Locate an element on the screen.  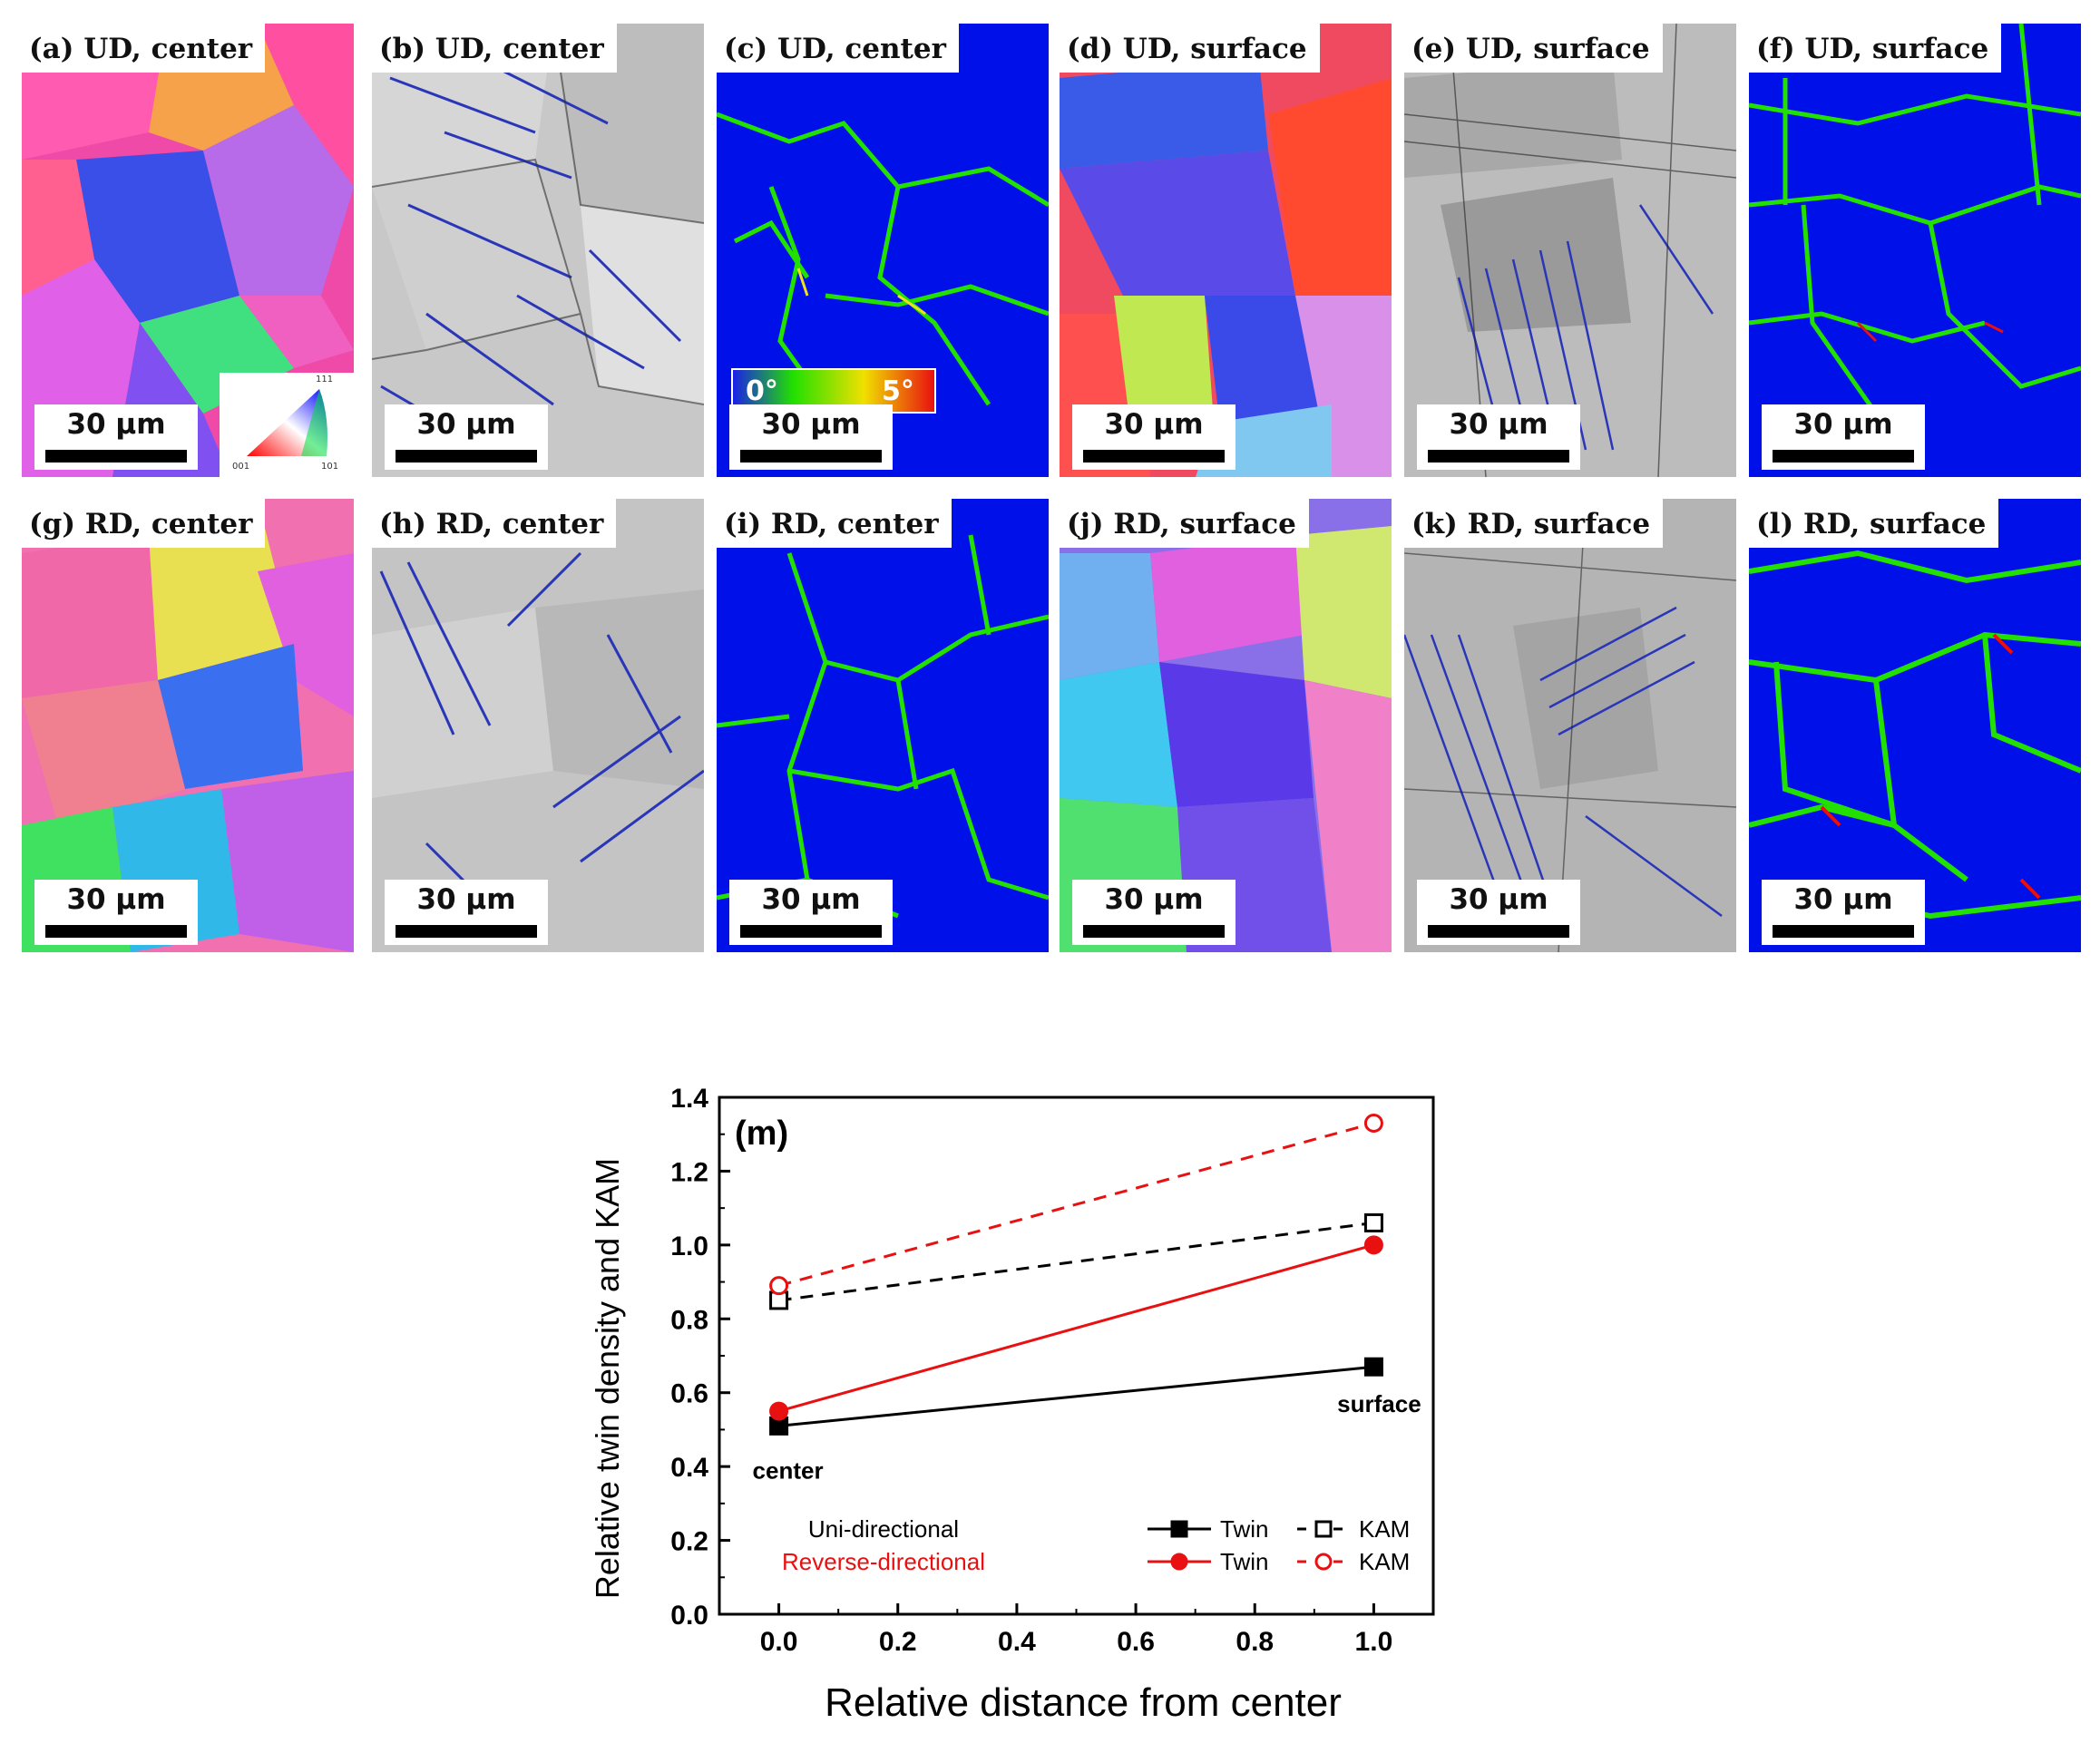
y-tick-label: 0.6 is located at coordinates (689, 1394).